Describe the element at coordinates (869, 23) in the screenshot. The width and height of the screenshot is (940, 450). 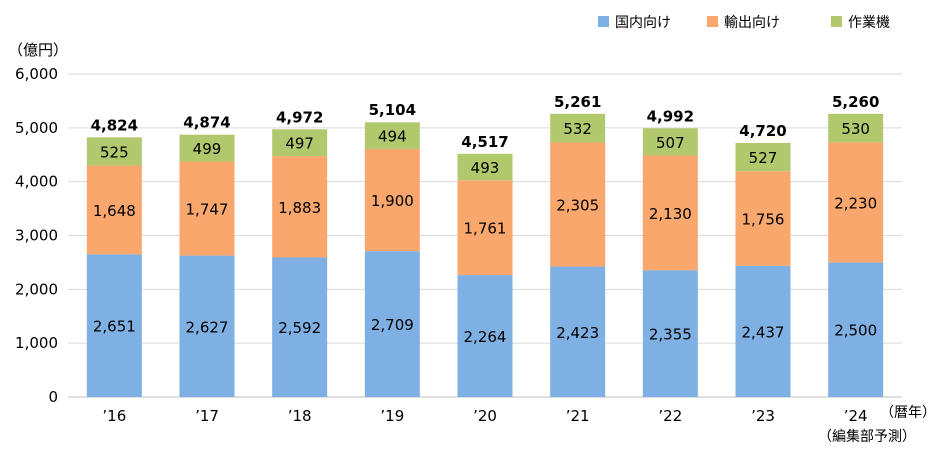
I see `legend-label: 作業機` at that location.